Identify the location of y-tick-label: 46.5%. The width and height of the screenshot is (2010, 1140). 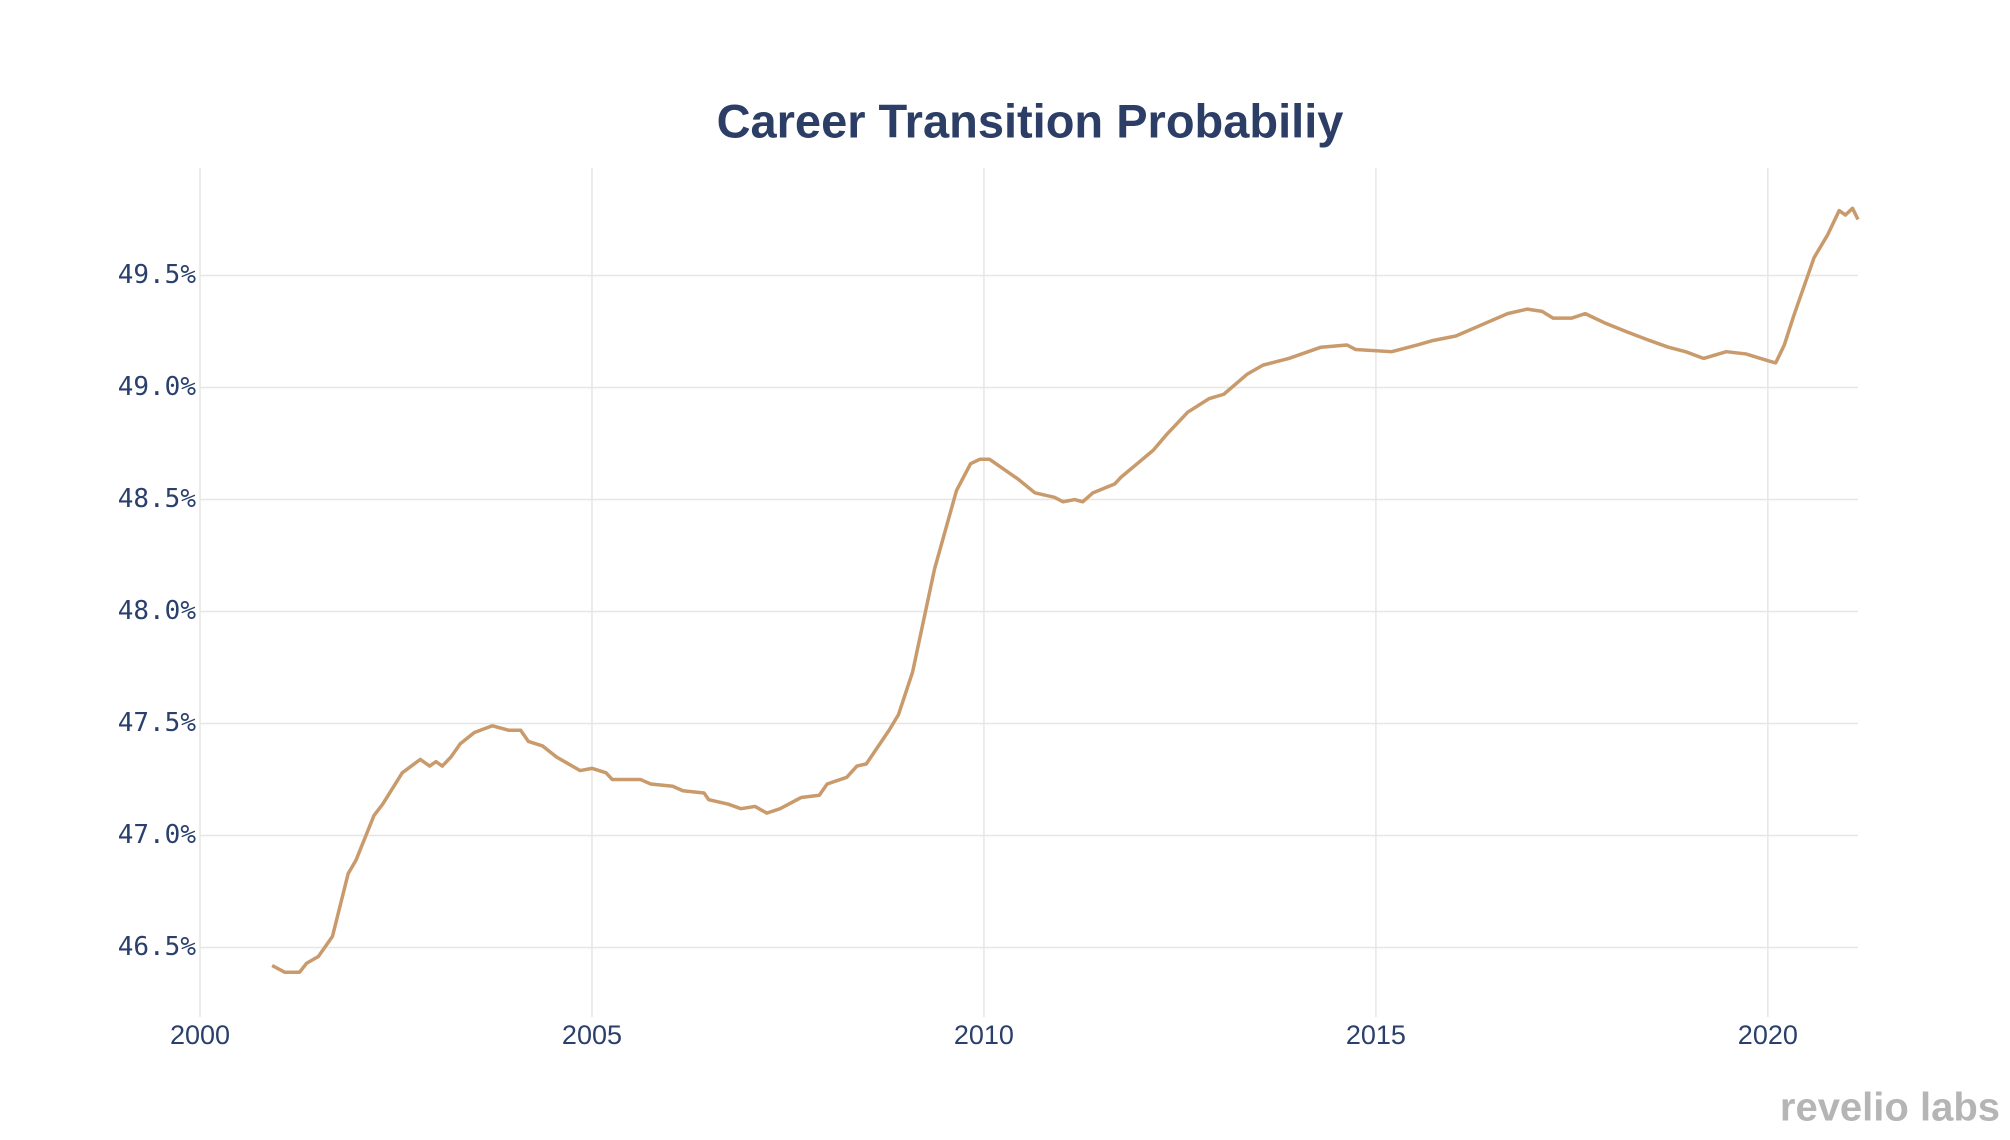
(157, 947).